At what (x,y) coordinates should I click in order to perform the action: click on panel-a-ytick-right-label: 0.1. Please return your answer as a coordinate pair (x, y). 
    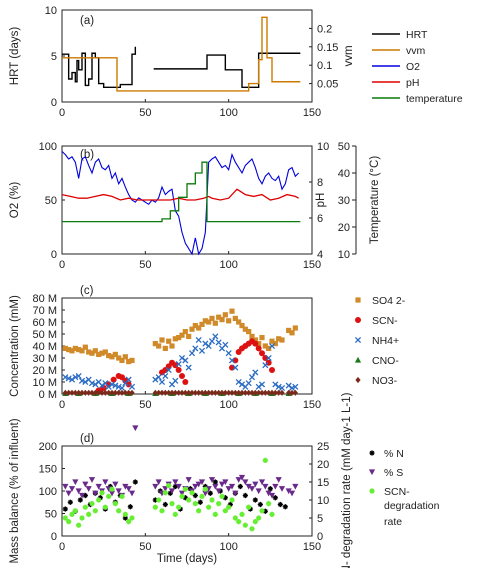
    Looking at the image, I should click on (324, 66).